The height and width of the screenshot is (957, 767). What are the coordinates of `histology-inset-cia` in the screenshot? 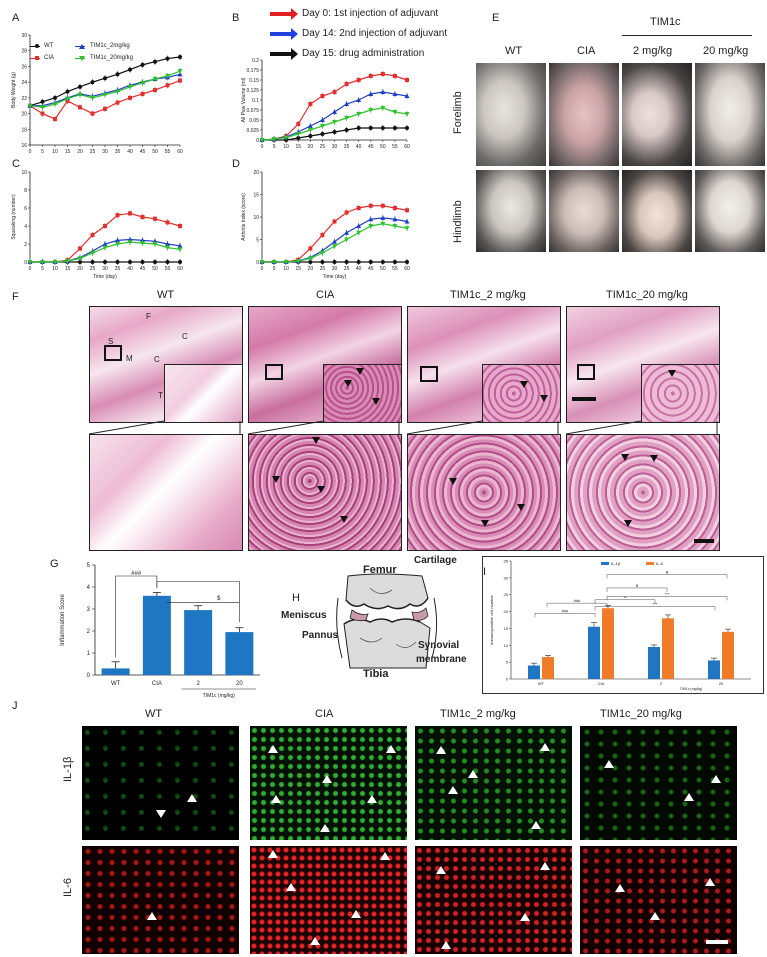 It's located at (362, 393).